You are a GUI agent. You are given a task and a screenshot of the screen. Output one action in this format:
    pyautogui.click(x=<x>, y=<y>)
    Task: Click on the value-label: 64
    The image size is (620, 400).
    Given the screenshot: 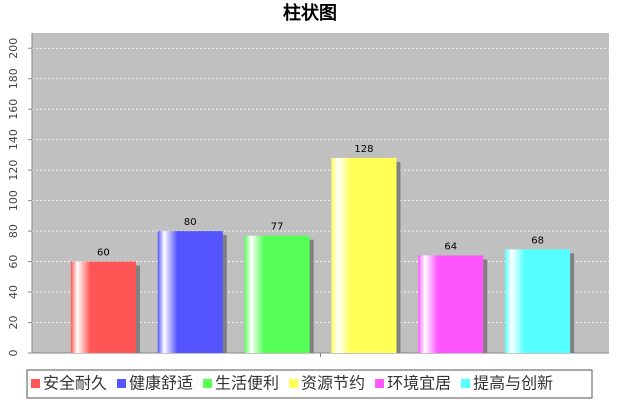 What is the action you would take?
    pyautogui.click(x=450, y=246)
    